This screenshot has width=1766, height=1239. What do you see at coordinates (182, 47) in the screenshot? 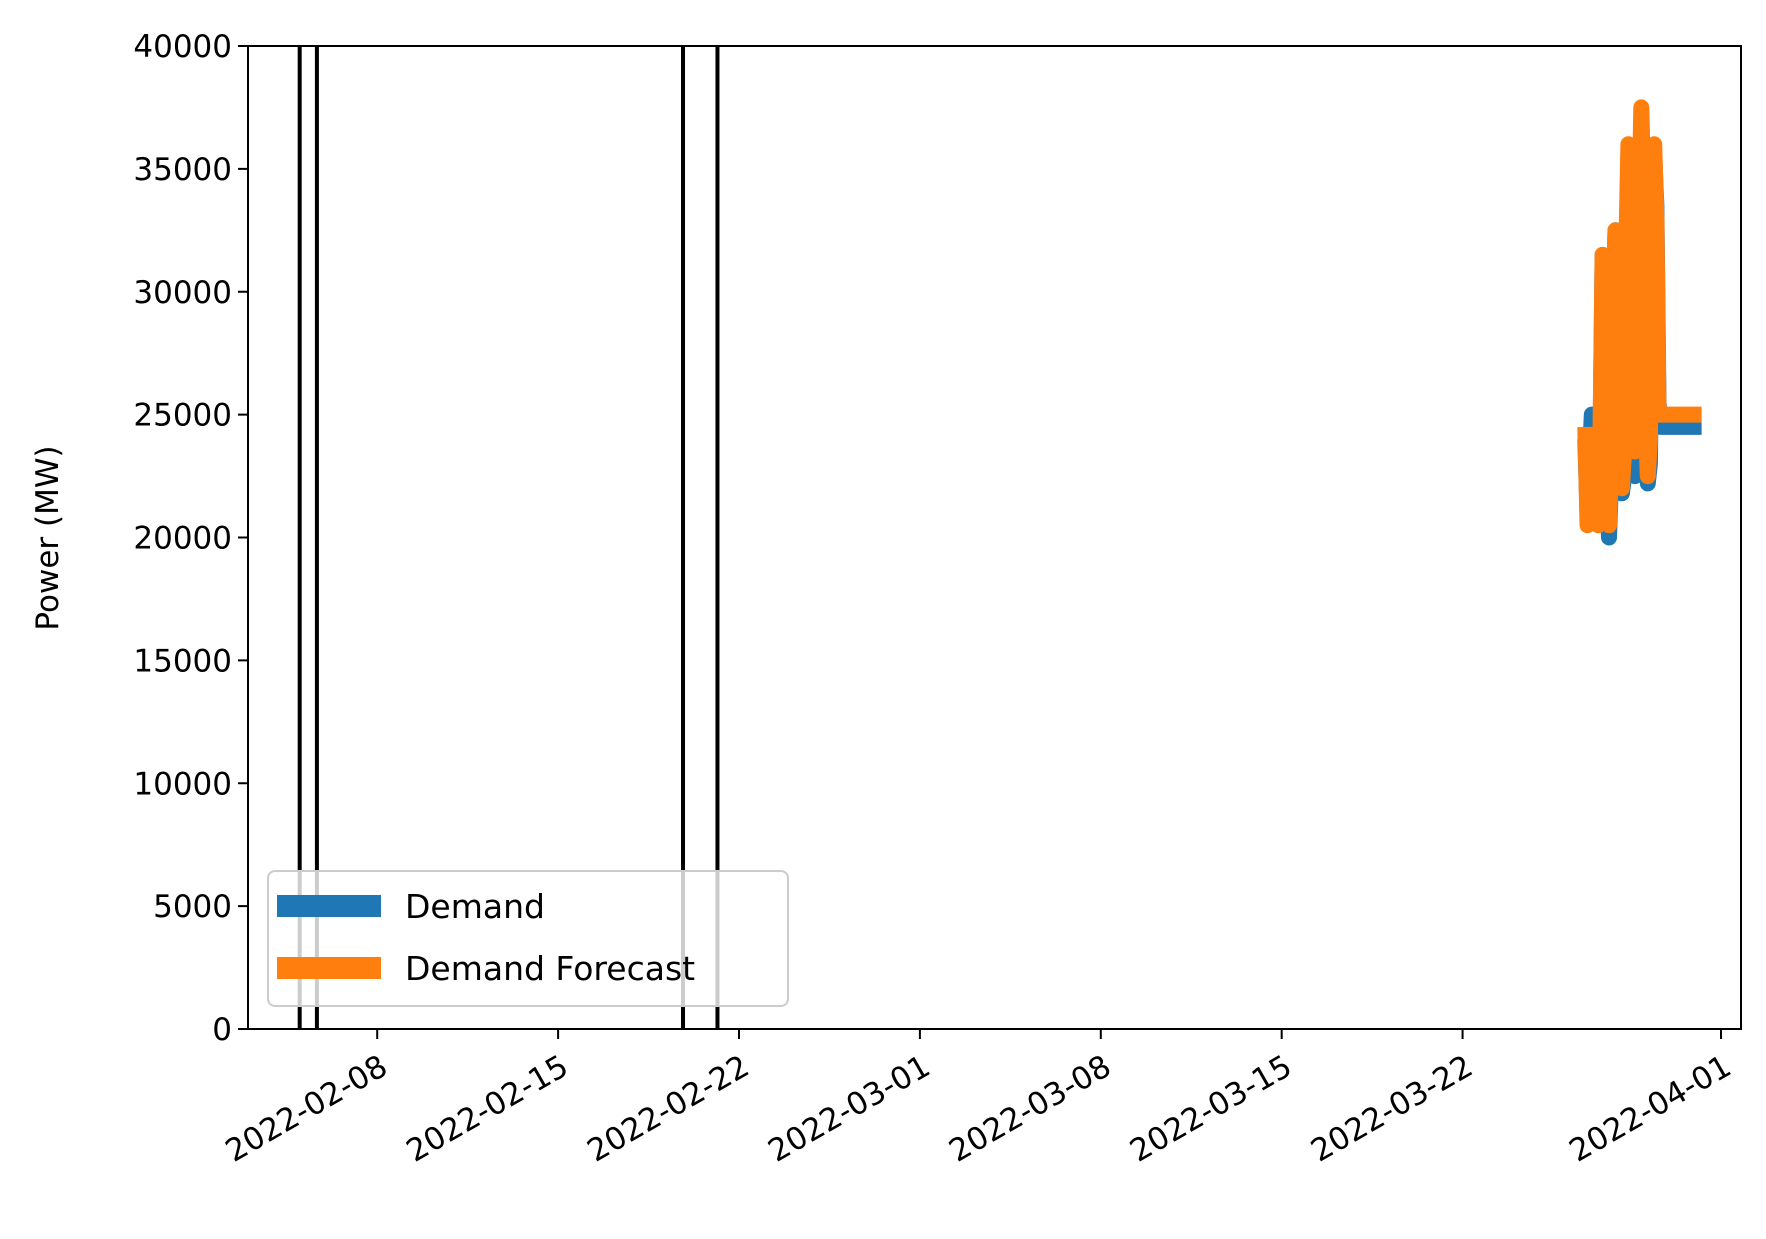
I see `y-tick-label: 40000` at bounding box center [182, 47].